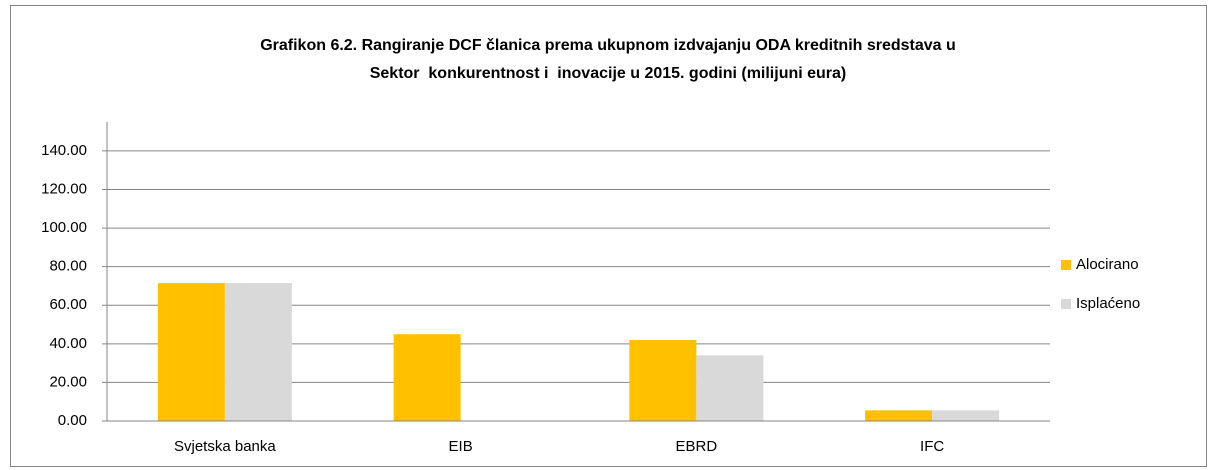  I want to click on y-tick-label: 80.00, so click(68, 266).